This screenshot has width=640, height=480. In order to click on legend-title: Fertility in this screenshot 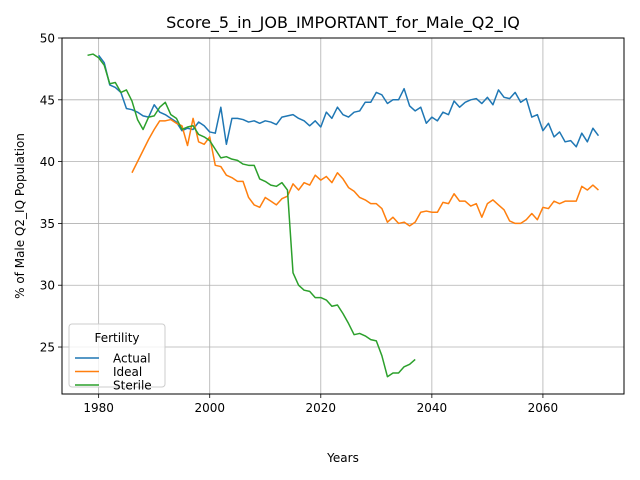, I will do `click(116, 338)`.